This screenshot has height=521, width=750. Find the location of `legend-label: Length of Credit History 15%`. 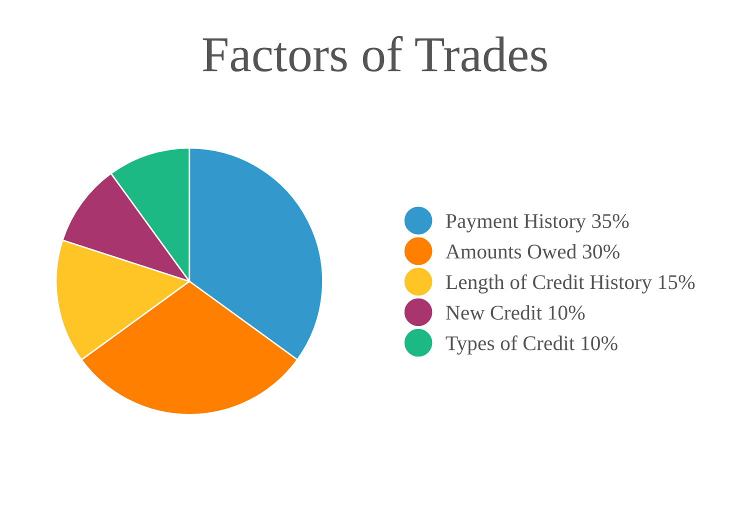

legend-label: Length of Credit History 15% is located at coordinates (570, 284).